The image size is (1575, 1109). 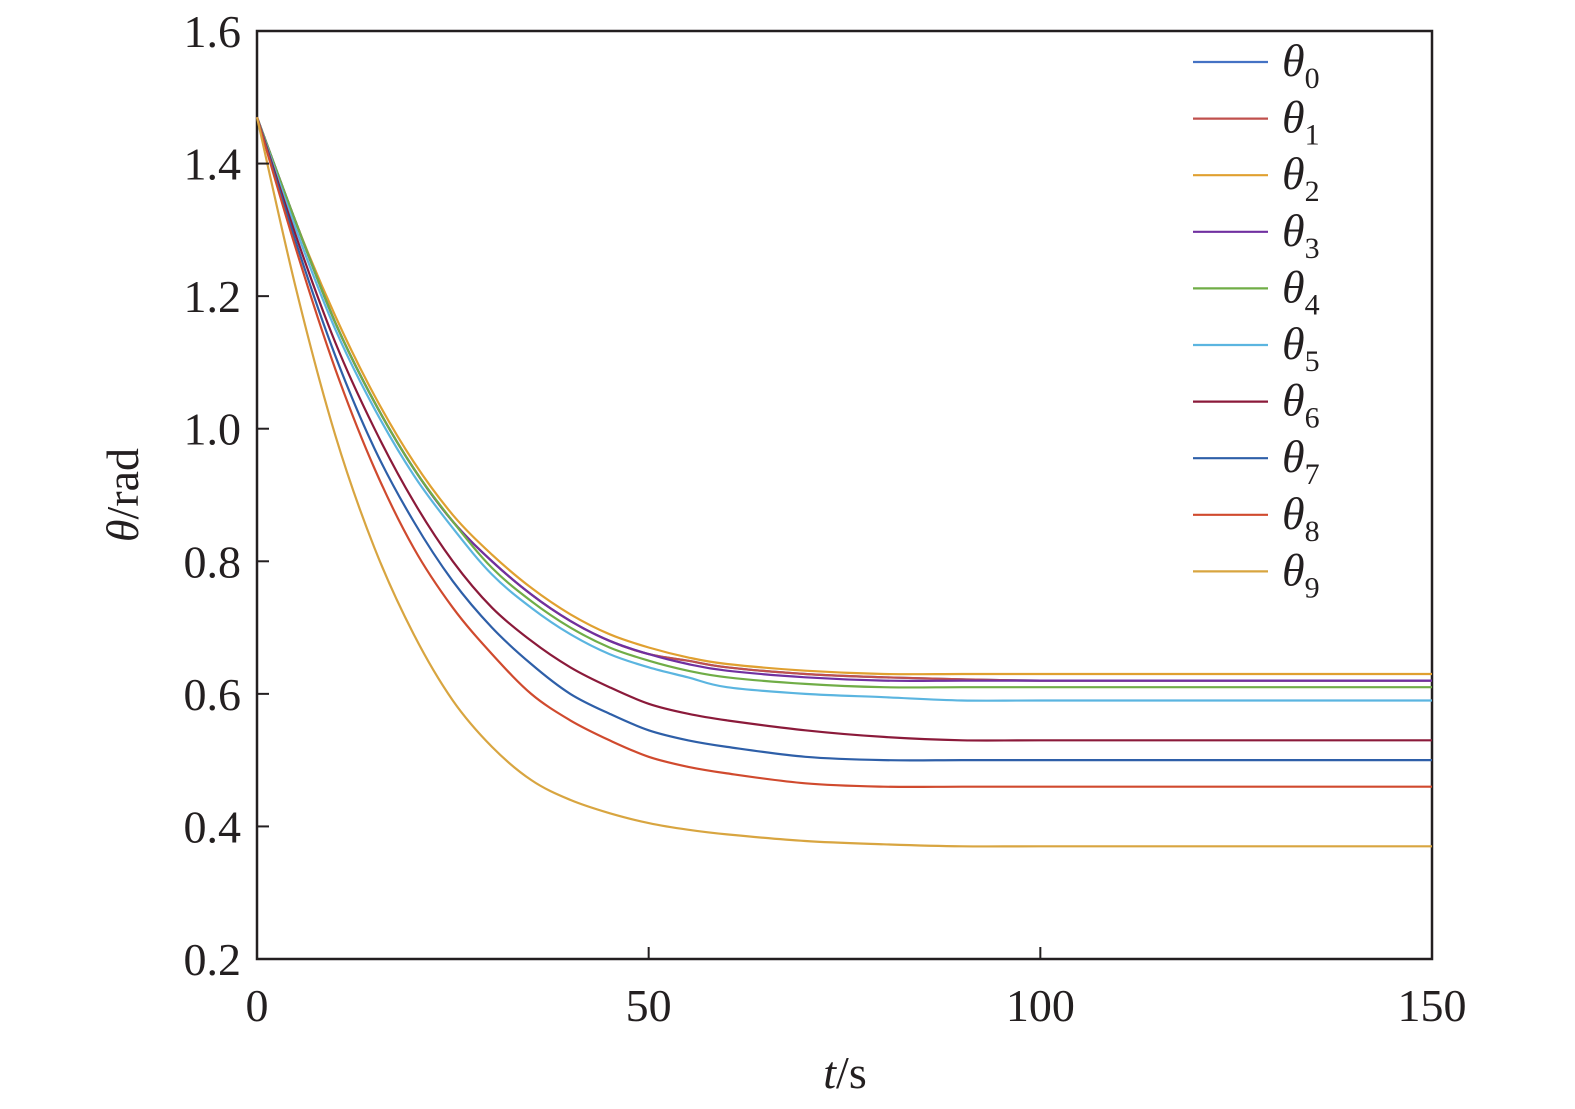 What do you see at coordinates (213, 959) in the screenshot?
I see `y-tick-label: 0.2` at bounding box center [213, 959].